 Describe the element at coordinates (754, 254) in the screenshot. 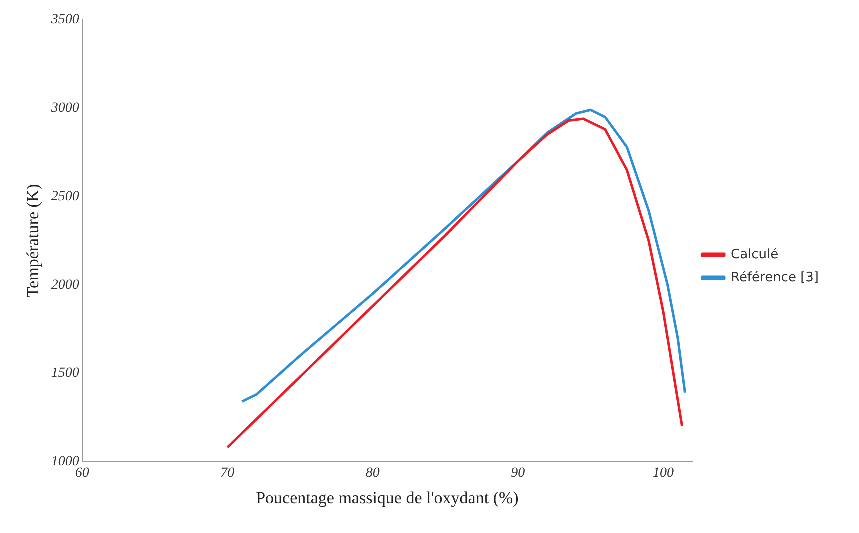

I see `legend-label: Calculé` at that location.